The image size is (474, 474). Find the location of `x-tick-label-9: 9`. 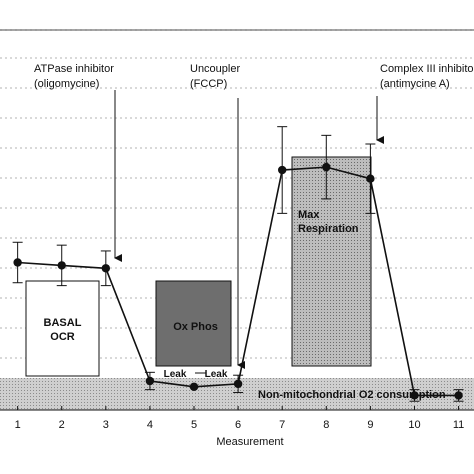

x-tick-label-9: 9 is located at coordinates (370, 425).